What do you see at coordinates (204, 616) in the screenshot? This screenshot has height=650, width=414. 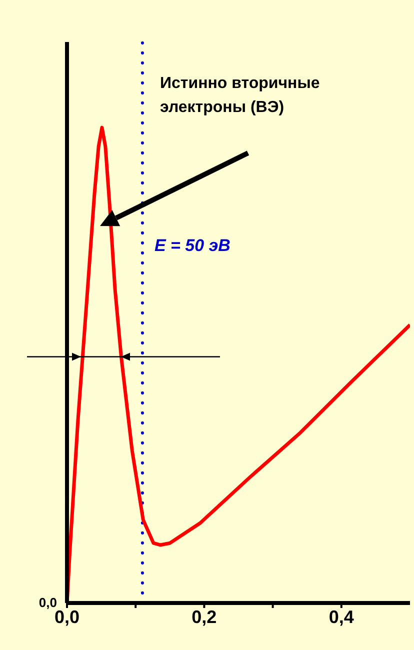 I see `x-tick-label: 0,2` at bounding box center [204, 616].